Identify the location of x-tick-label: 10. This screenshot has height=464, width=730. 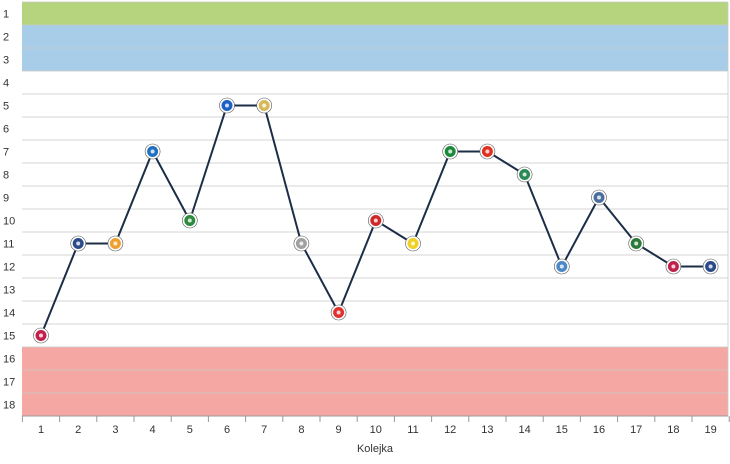
(376, 430).